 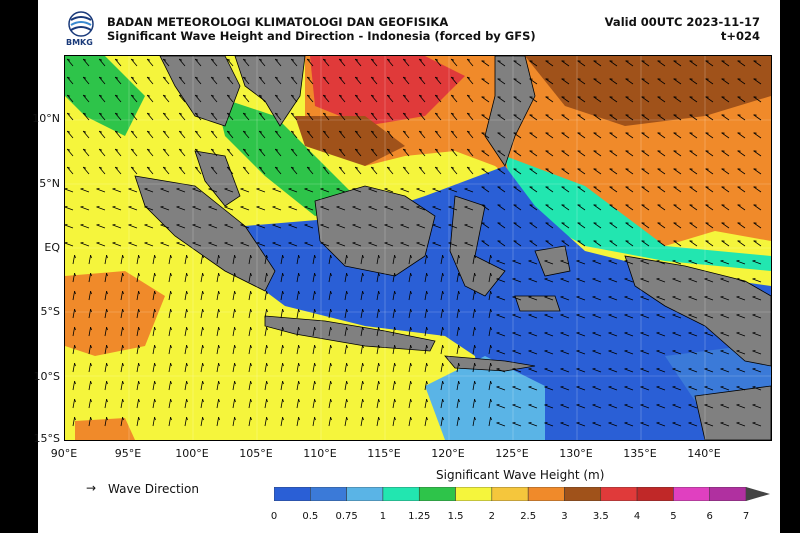 What do you see at coordinates (419, 516) in the screenshot?
I see `colorbar-tick-label: 1.25` at bounding box center [419, 516].